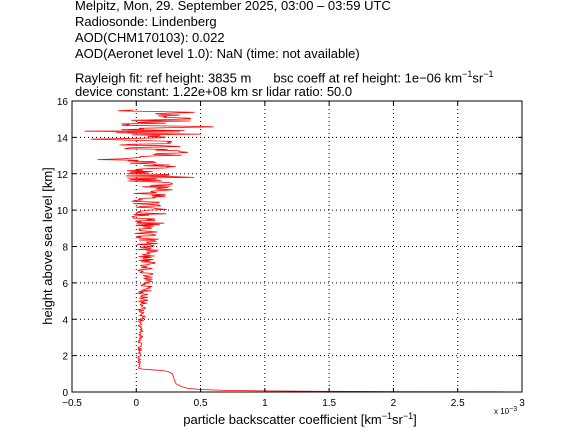 This screenshot has height=432, width=576. Describe the element at coordinates (47, 246) in the screenshot. I see `y-axis-label: height above sea level [km]` at that location.